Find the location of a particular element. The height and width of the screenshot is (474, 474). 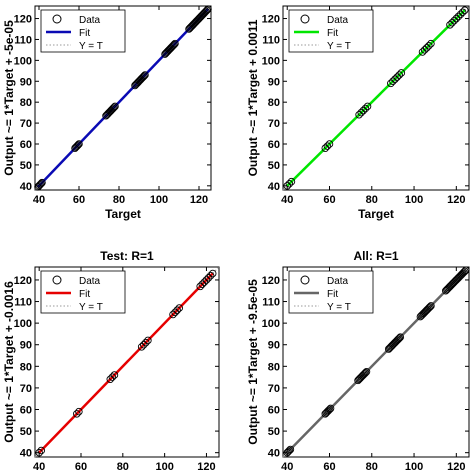

legend-data-marker is located at coordinates (57, 19).